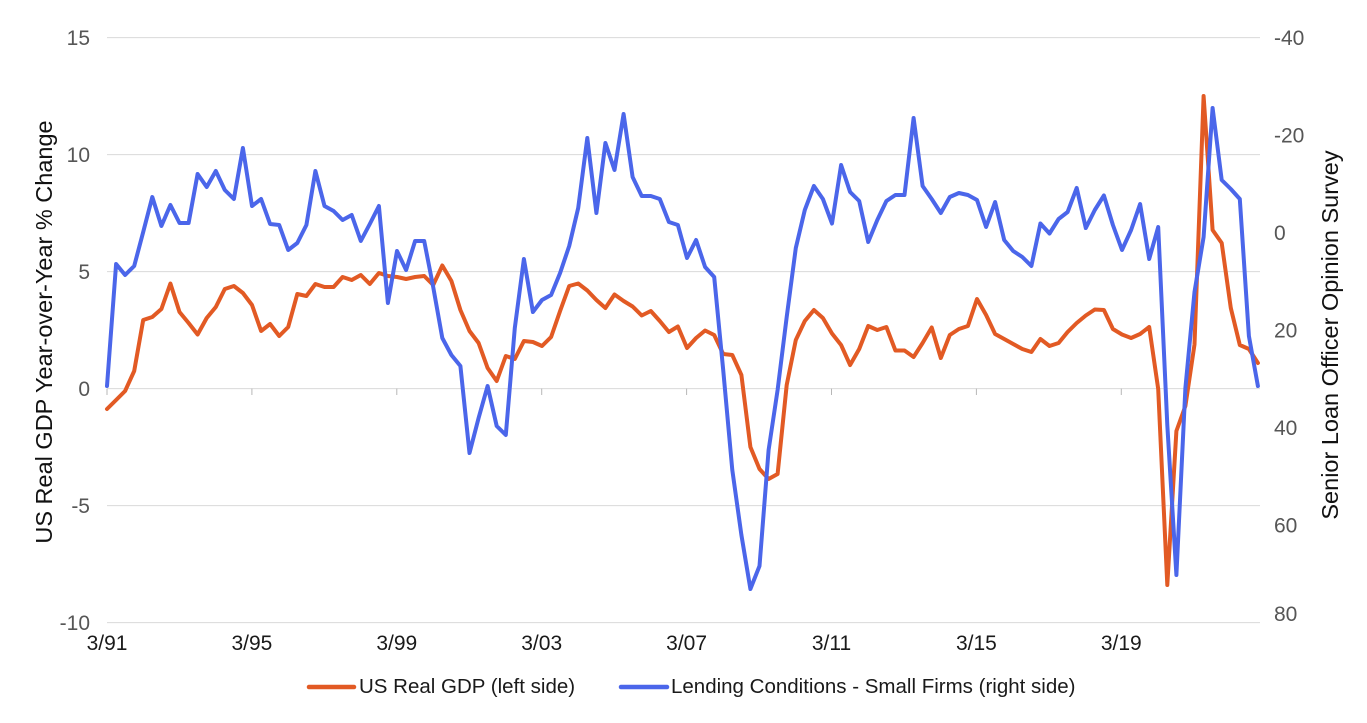 The width and height of the screenshot is (1367, 723). What do you see at coordinates (1121, 643) in the screenshot?
I see `svg-text: 3/19` at bounding box center [1121, 643].